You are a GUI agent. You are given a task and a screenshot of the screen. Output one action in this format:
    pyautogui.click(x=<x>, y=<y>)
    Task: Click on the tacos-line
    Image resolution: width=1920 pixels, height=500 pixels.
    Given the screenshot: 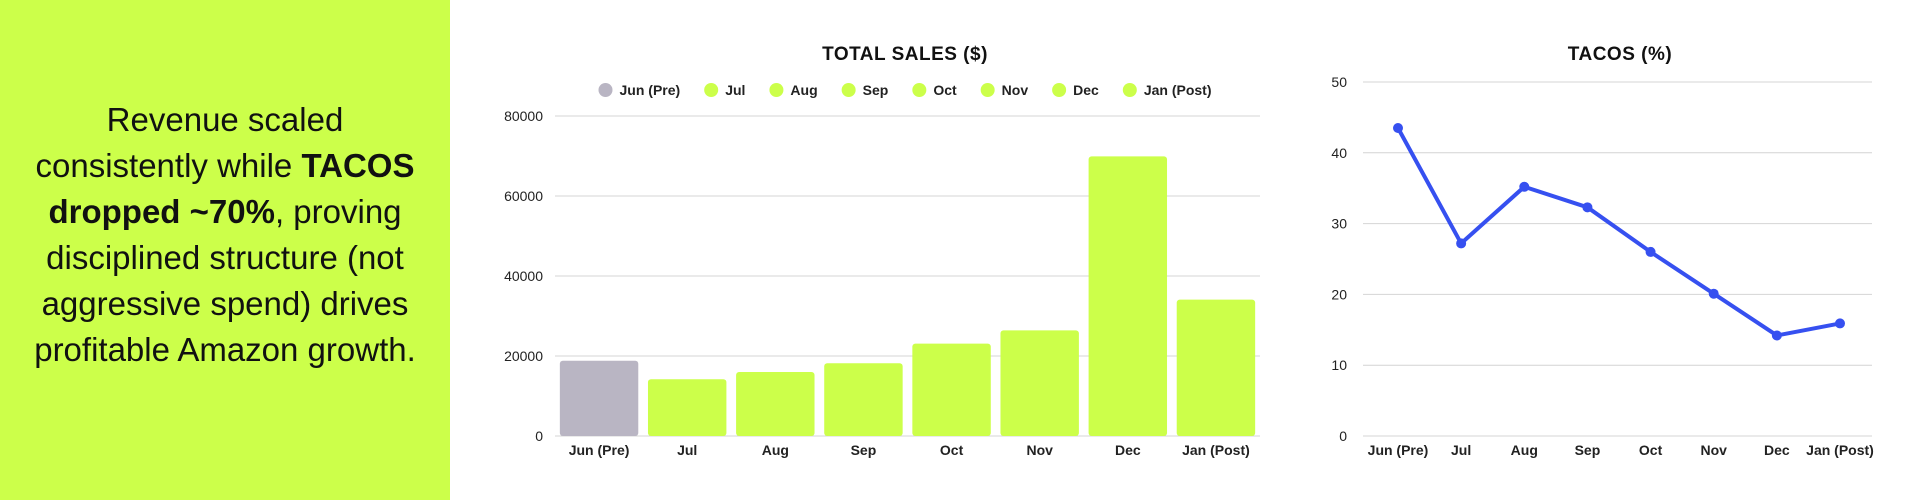 What is the action you would take?
    pyautogui.click(x=1619, y=232)
    